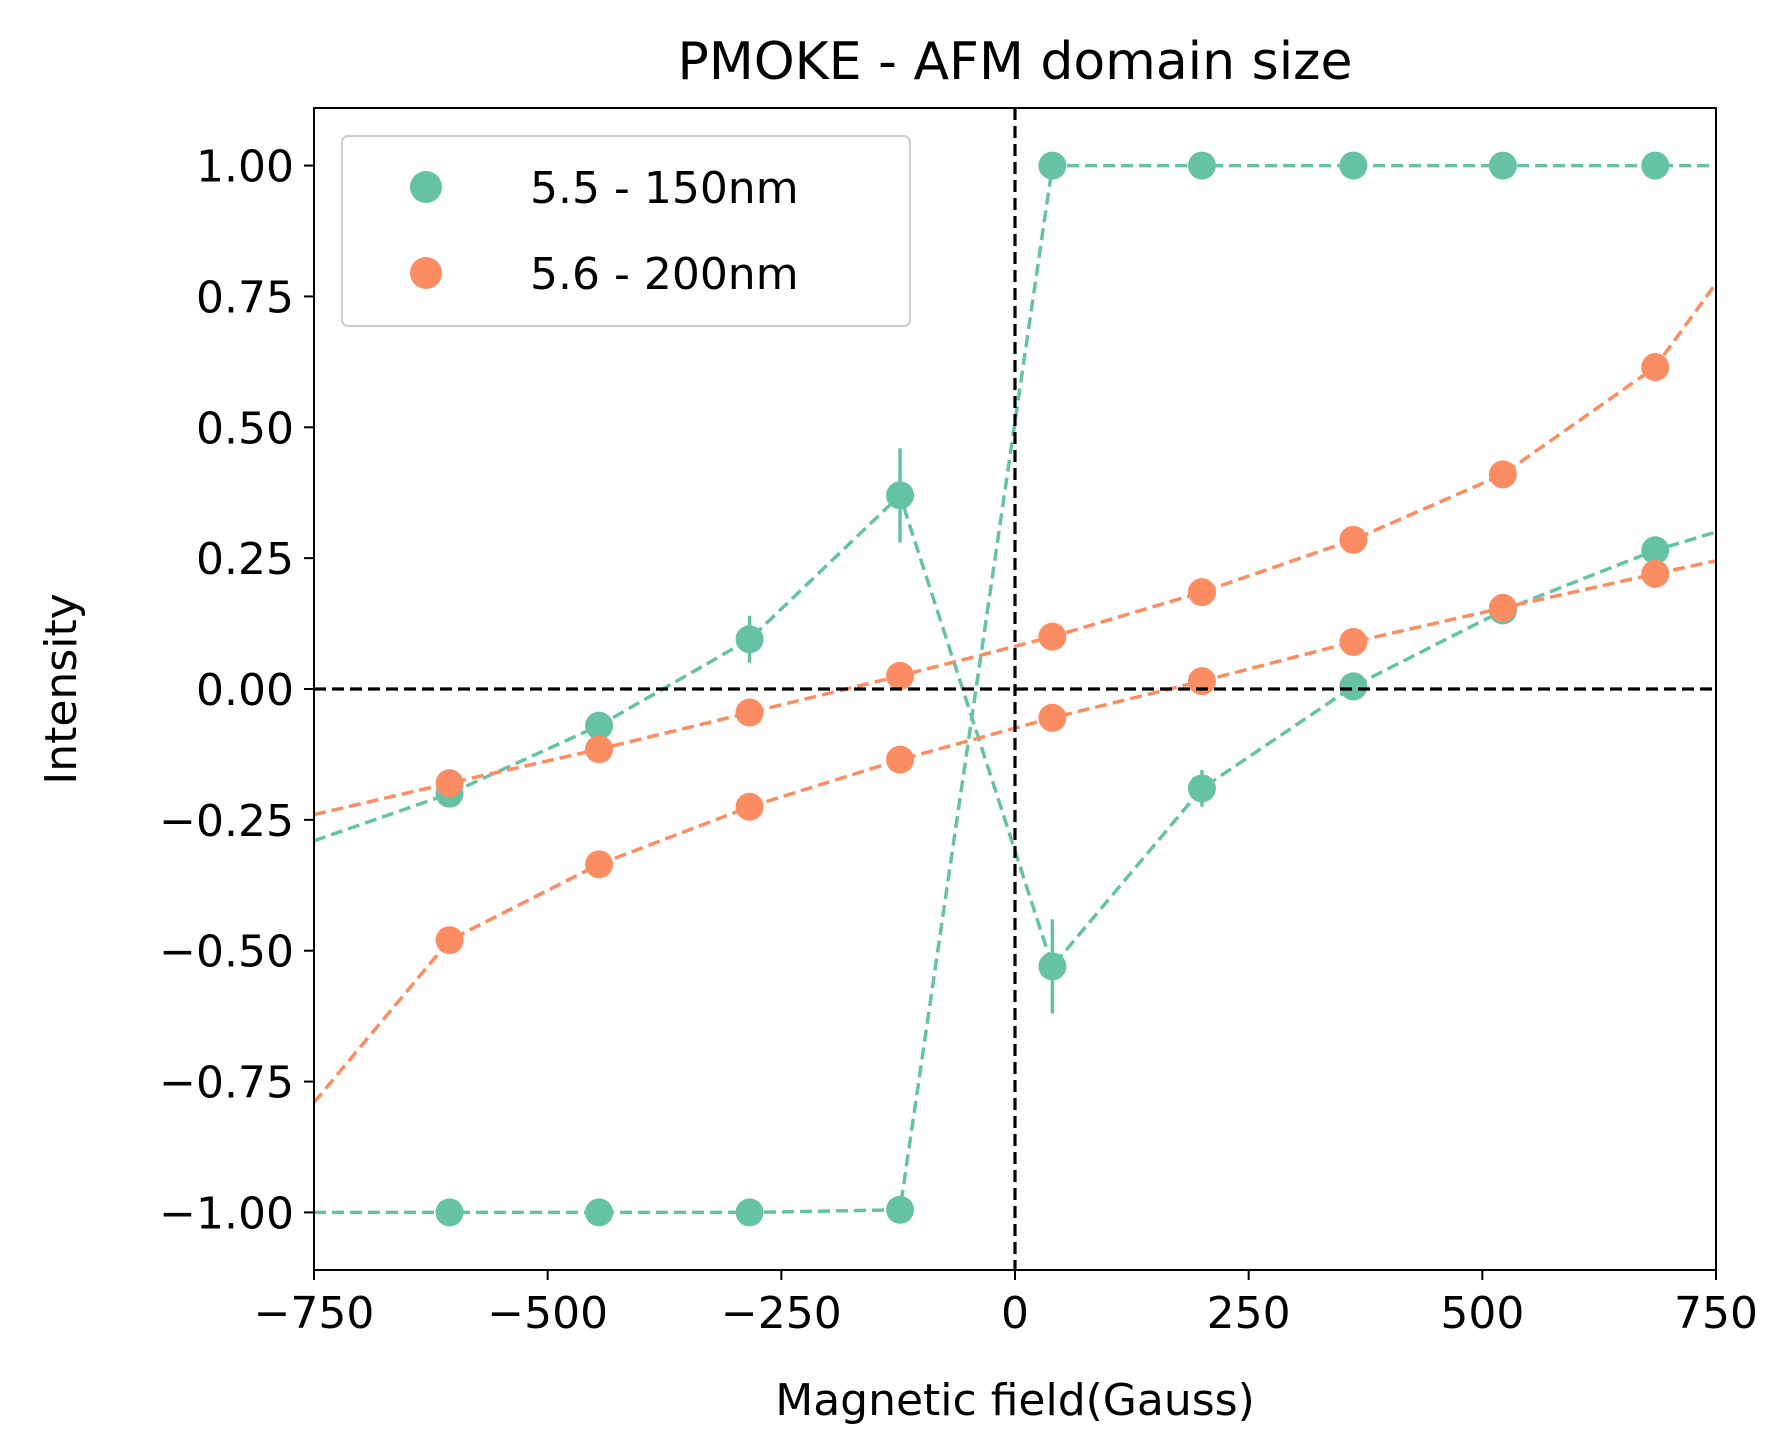  Describe the element at coordinates (314, 1313) in the screenshot. I see `x-tick-label: −750` at that location.